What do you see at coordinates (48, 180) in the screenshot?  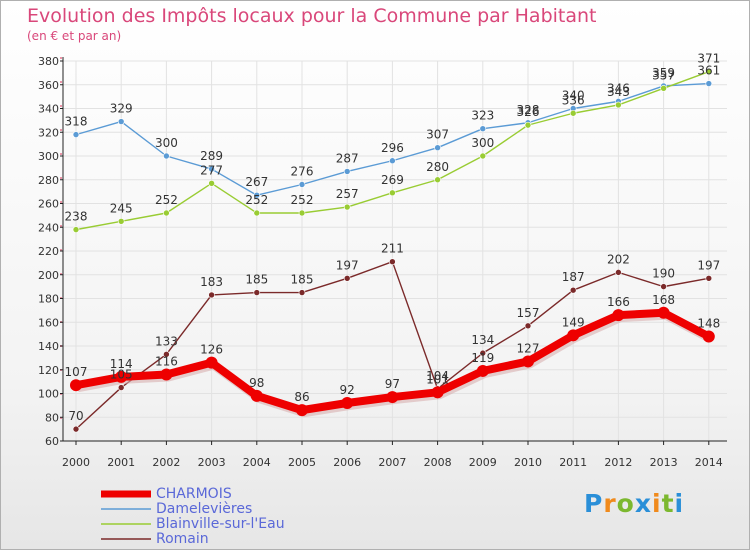 I see `y-tick-label: 280` at bounding box center [48, 180].